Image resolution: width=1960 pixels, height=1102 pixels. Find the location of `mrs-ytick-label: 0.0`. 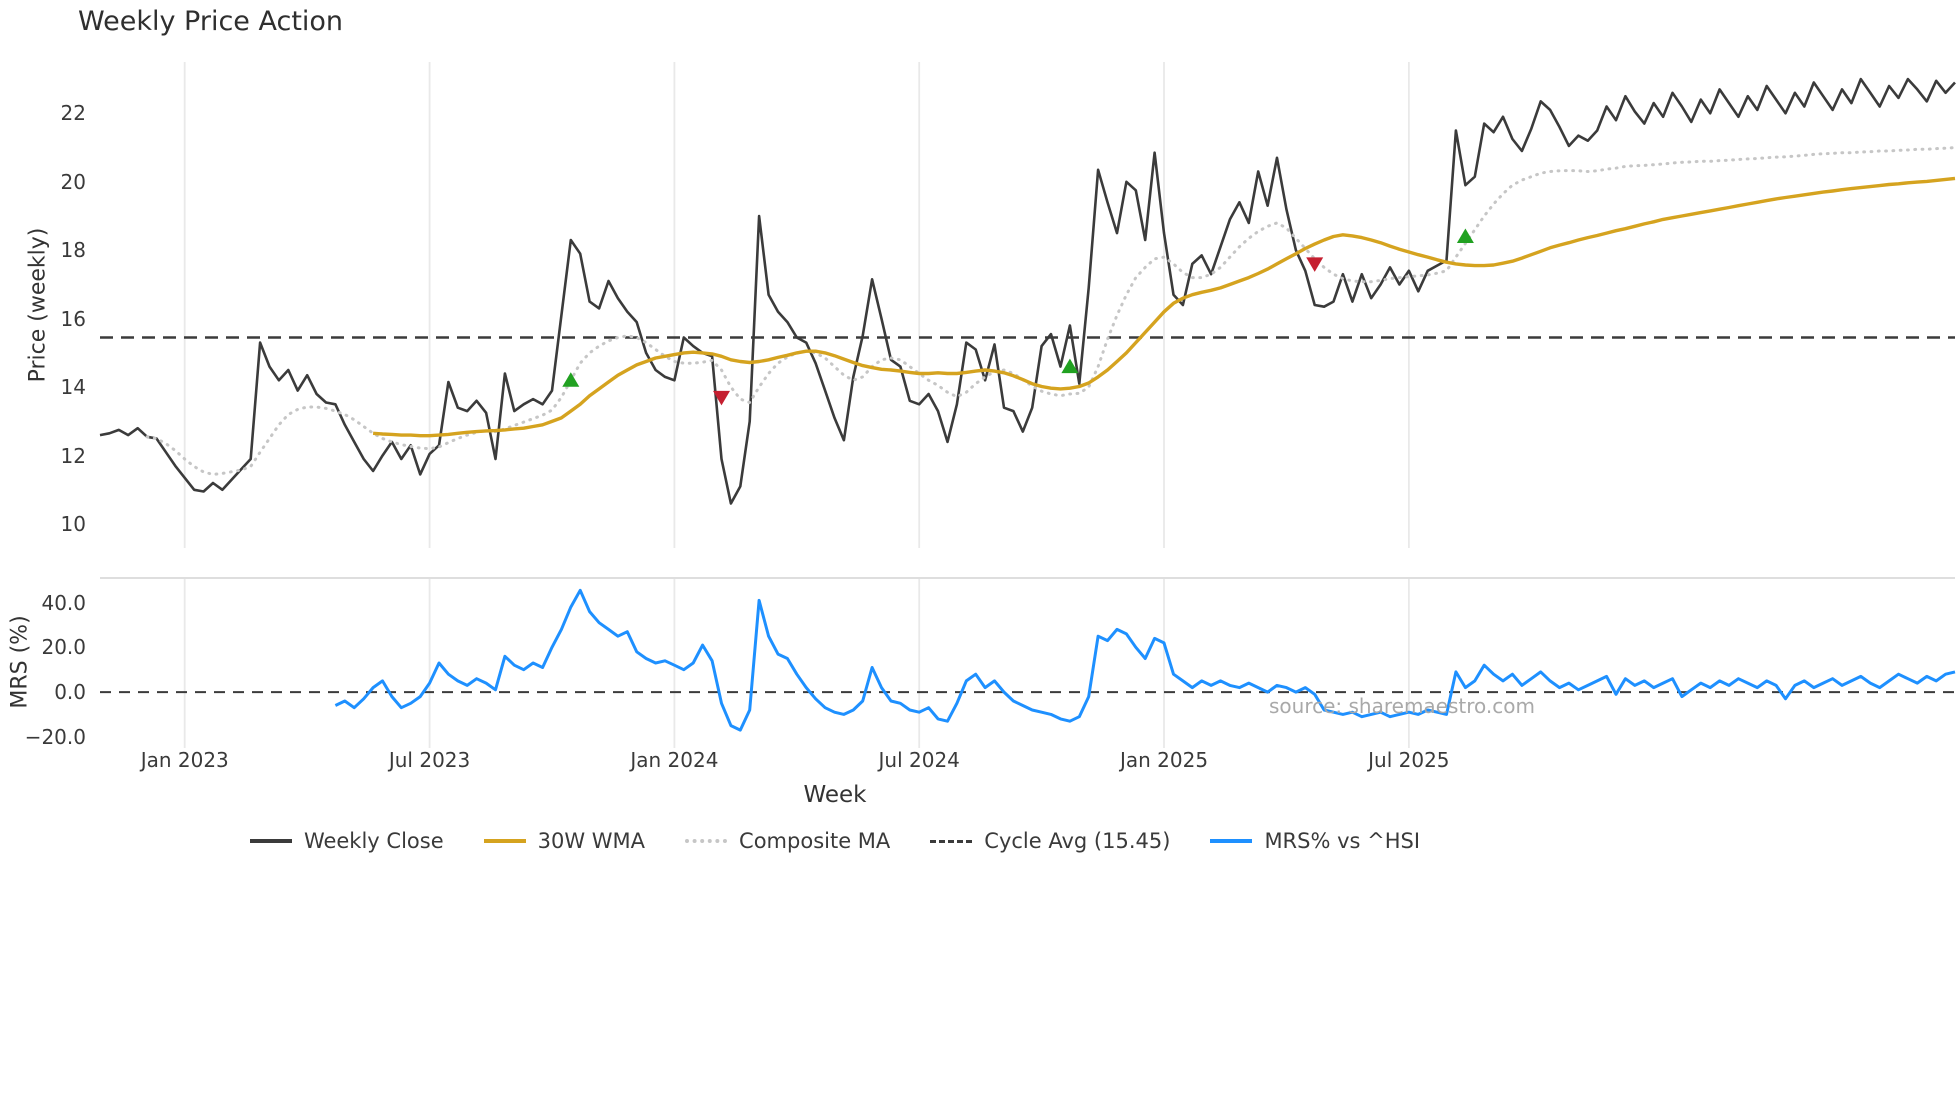

mrs-ytick-label: 0.0 is located at coordinates (70, 692).